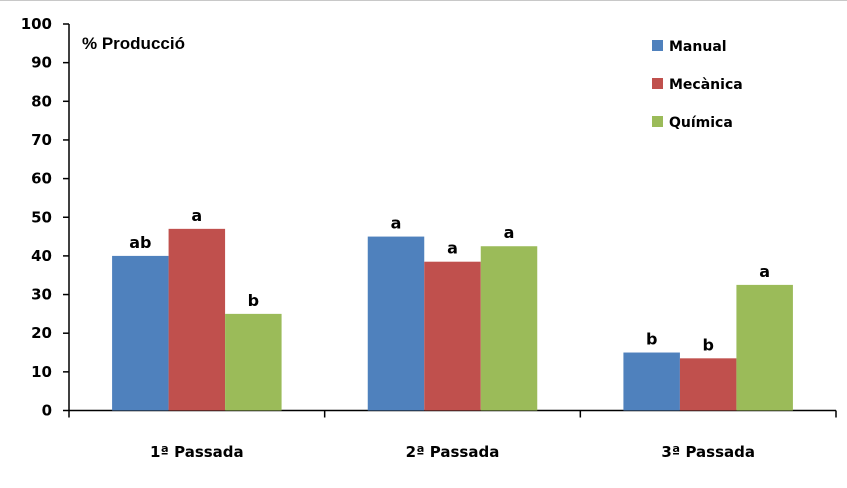  What do you see at coordinates (41, 372) in the screenshot?
I see `y-tick-label: 10` at bounding box center [41, 372].